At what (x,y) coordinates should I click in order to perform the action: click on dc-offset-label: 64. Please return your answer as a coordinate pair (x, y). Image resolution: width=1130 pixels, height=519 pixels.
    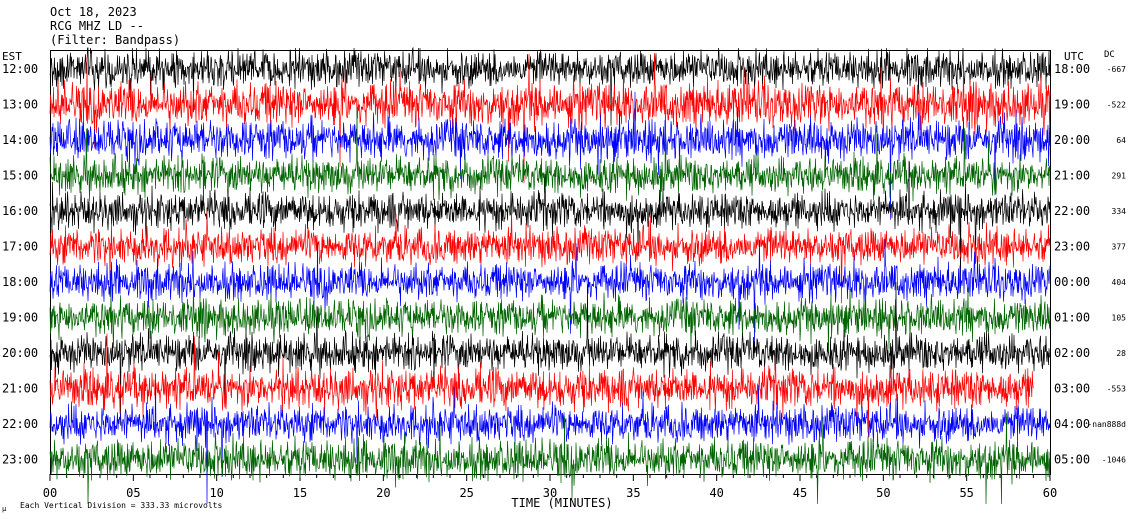
    Looking at the image, I should click on (1121, 140).